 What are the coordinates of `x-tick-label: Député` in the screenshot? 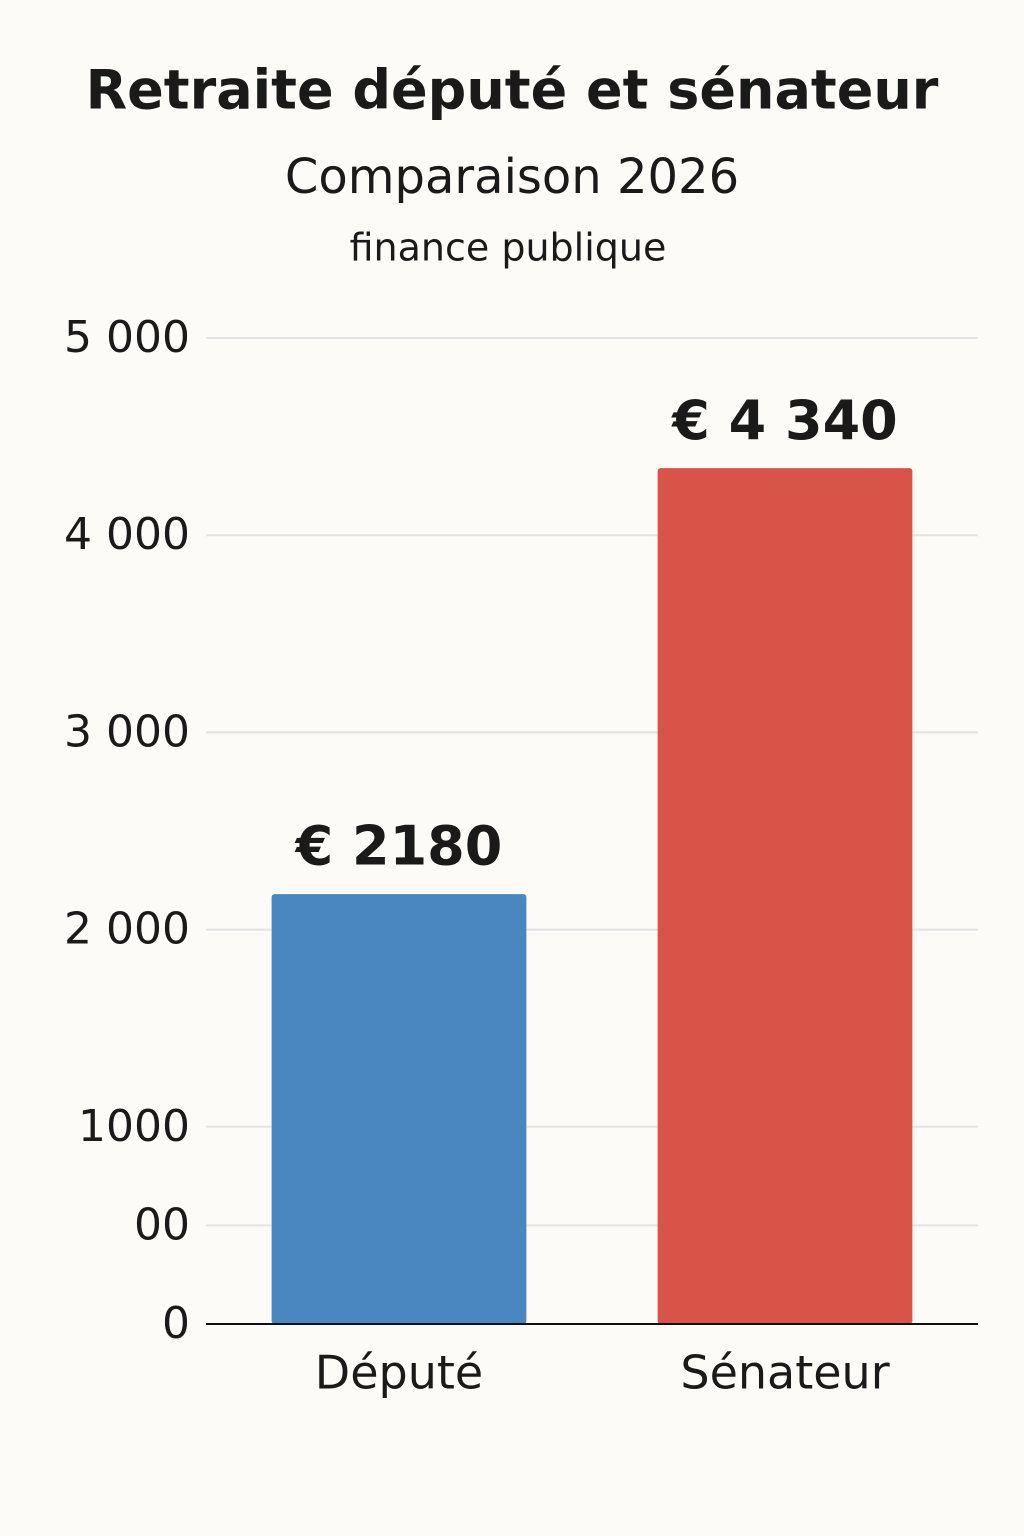 It's located at (399, 1373).